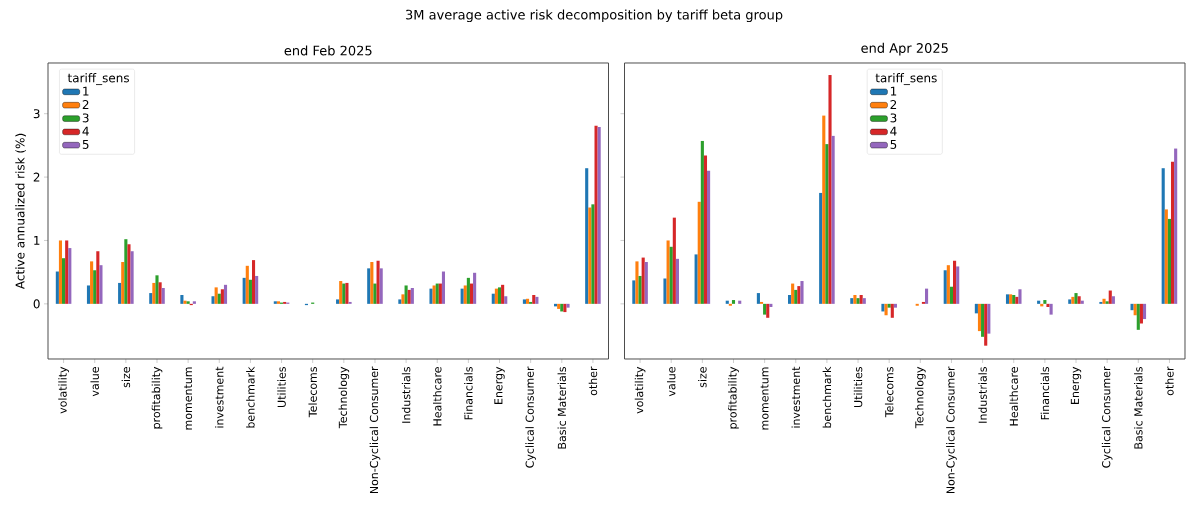 This screenshot has height=505, width=1188. I want to click on y-tick-label: 2, so click(36, 177).